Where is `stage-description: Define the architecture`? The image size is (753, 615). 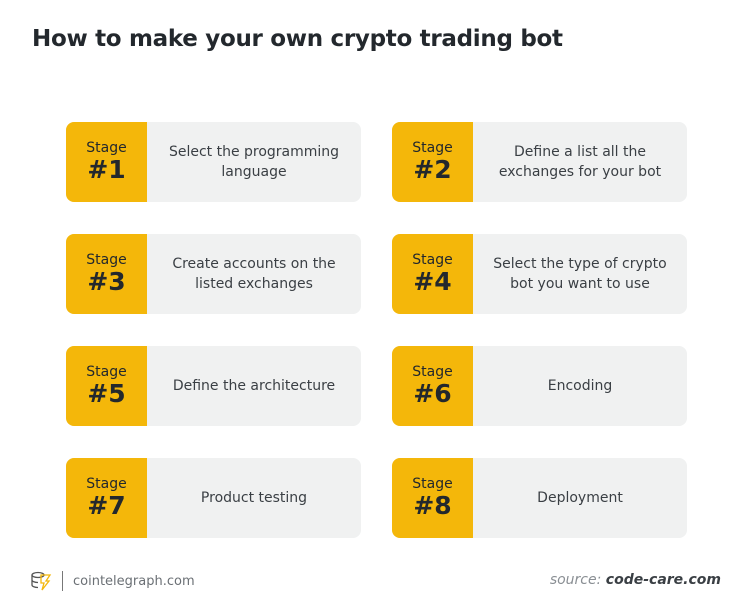
stage-description: Define the architecture is located at coordinates (254, 386).